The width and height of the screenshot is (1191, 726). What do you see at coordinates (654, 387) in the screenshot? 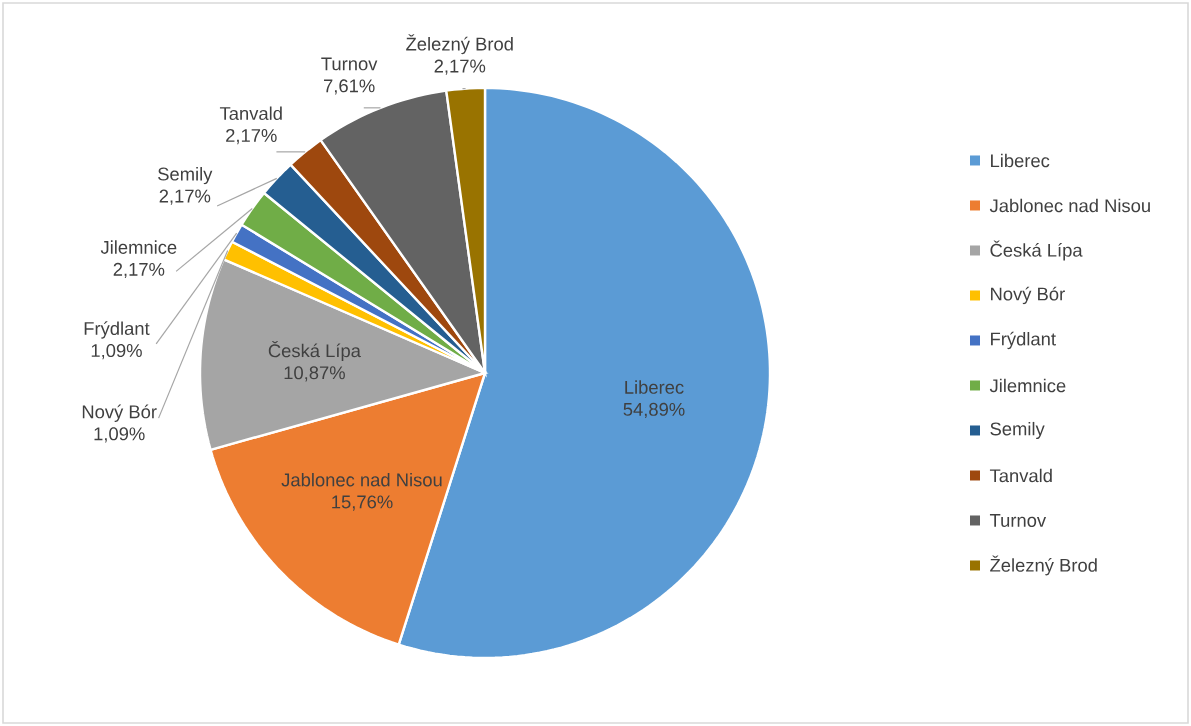
I see `slice-label: Liberec` at bounding box center [654, 387].